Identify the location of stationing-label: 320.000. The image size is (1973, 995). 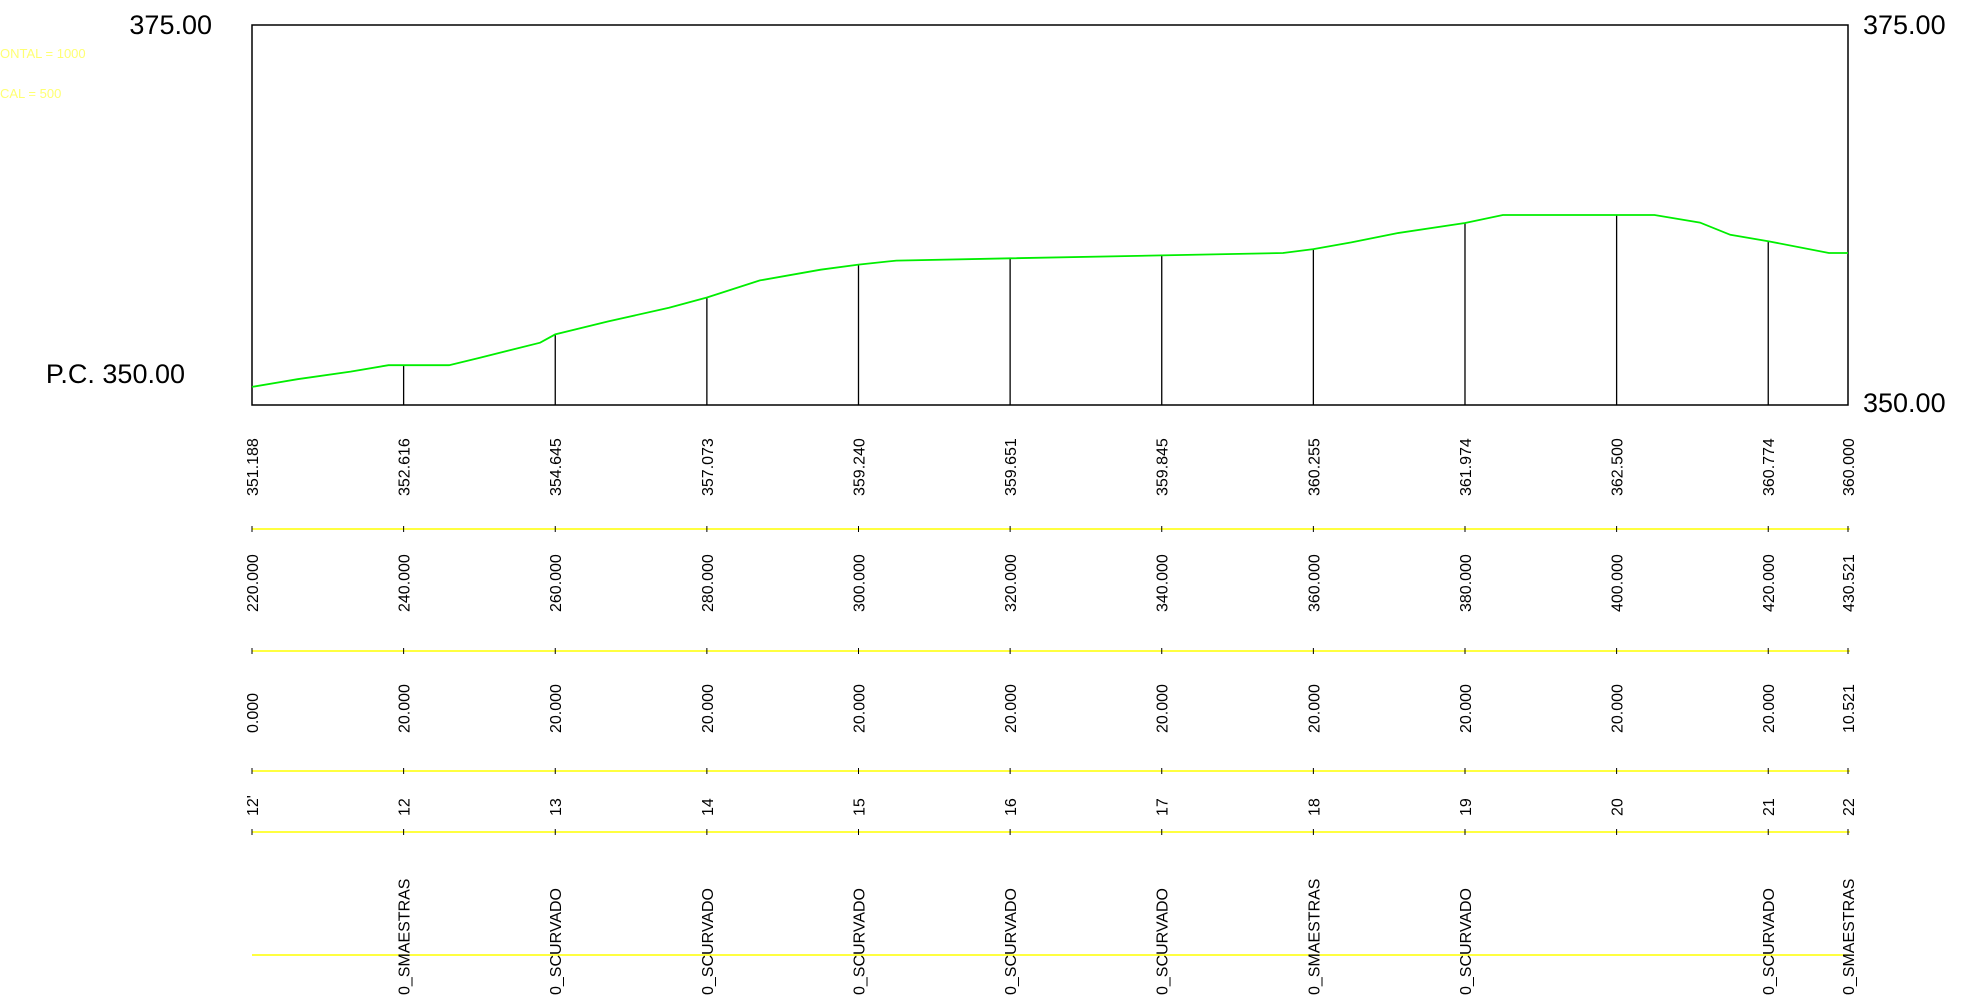
(1011, 583).